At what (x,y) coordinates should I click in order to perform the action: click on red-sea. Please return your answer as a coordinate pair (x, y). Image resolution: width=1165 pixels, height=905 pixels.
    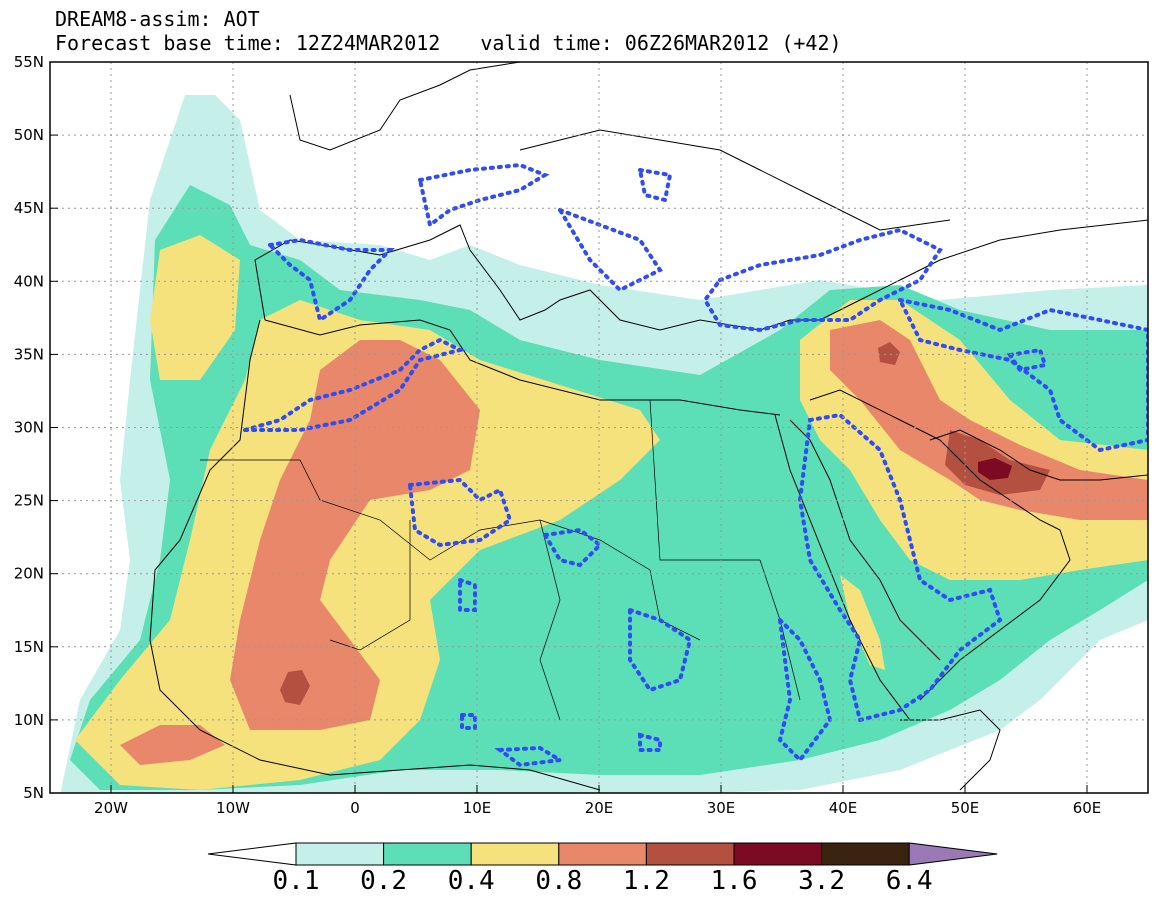
    Looking at the image, I should click on (857, 567).